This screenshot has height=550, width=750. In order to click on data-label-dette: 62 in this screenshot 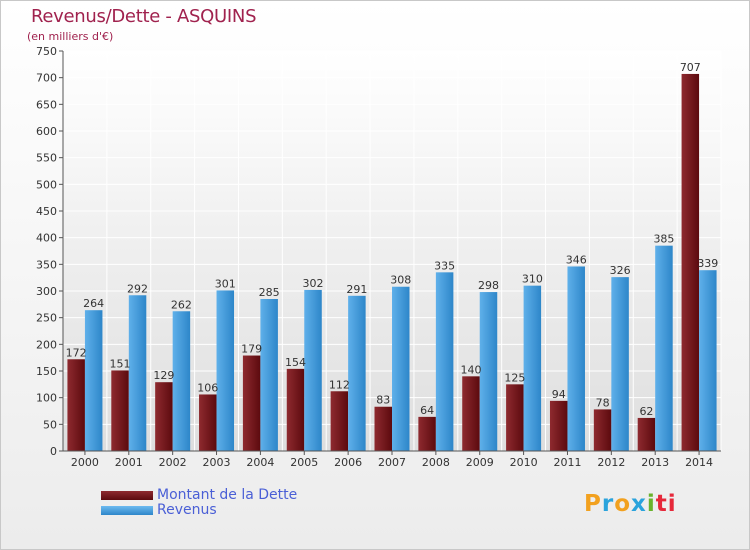, I will do `click(646, 411)`.